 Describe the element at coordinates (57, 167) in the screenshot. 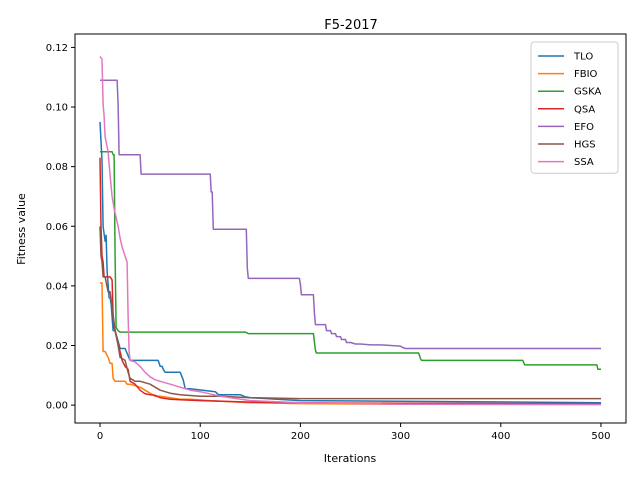

I see `y-tick-label: 0.08` at that location.